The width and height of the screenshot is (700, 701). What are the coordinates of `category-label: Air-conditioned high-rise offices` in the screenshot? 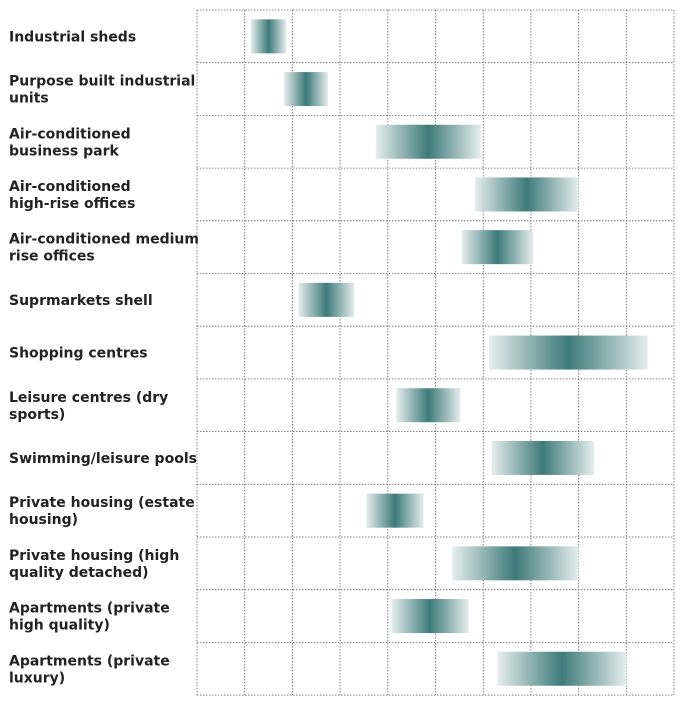 It's located at (72, 195).